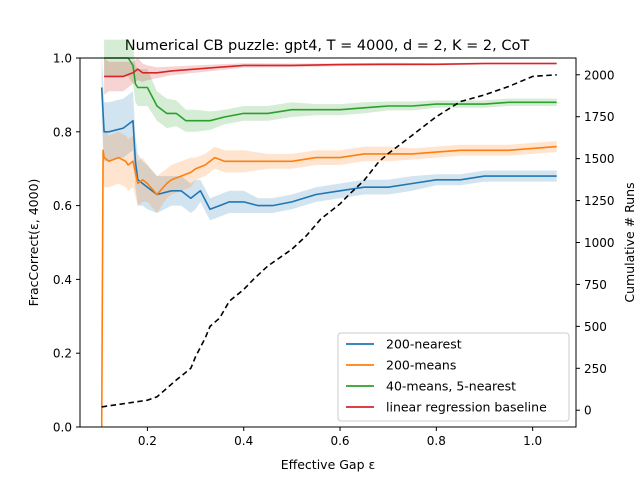 The height and width of the screenshot is (480, 640). I want to click on y-tick-label: 0.2, so click(62, 354).